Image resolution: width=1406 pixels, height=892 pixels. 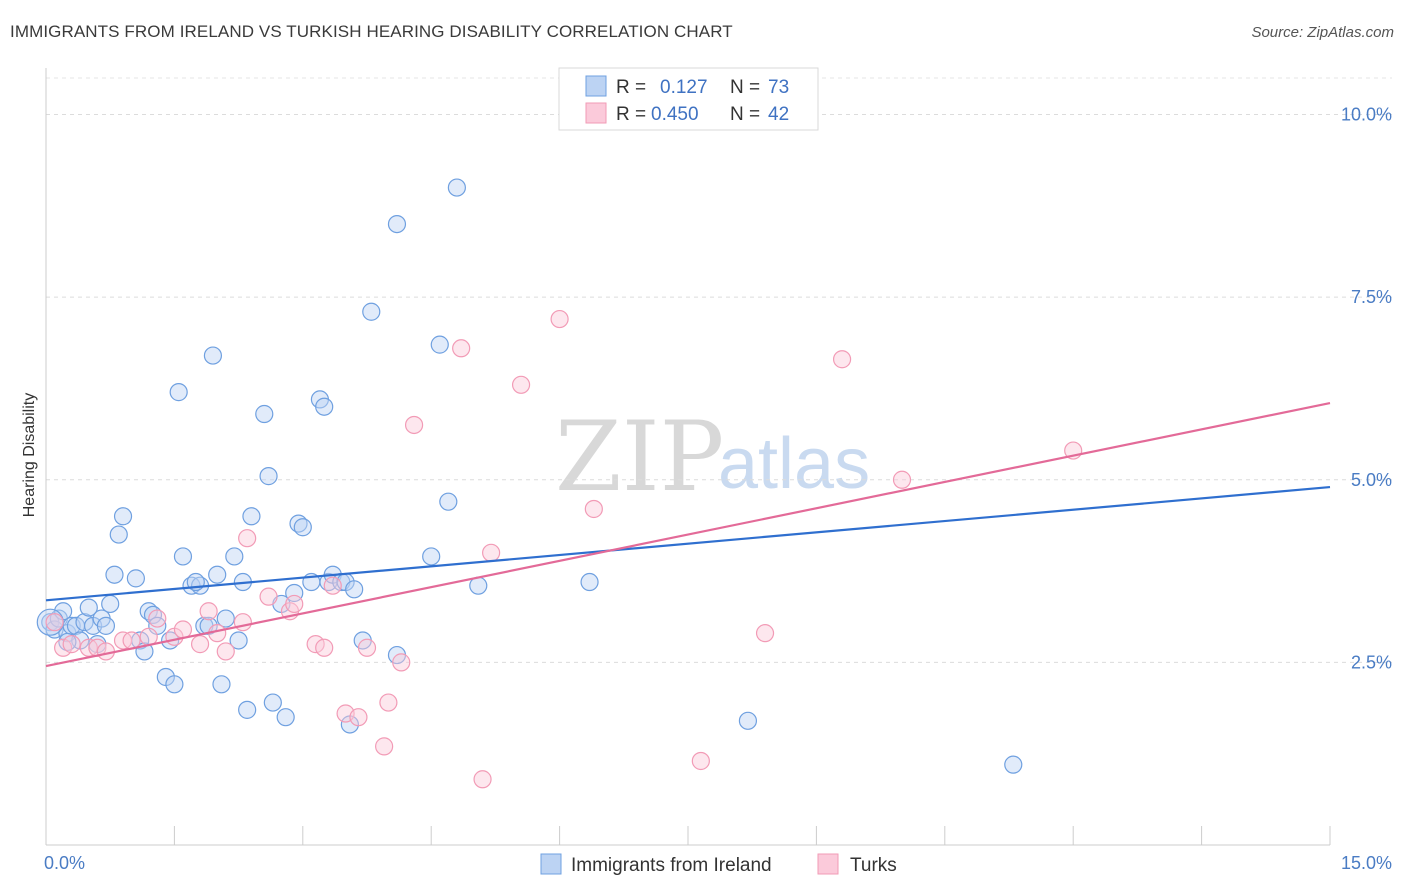 What do you see at coordinates (1322, 32) in the screenshot?
I see `source-label: Source: ZipAtlas.com` at bounding box center [1322, 32].